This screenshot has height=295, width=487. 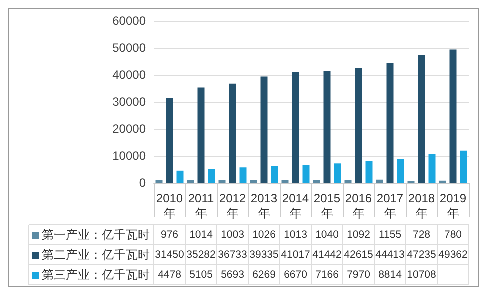 What do you see at coordinates (170, 206) in the screenshot?
I see `x-tick-label: 2010 年` at bounding box center [170, 206].